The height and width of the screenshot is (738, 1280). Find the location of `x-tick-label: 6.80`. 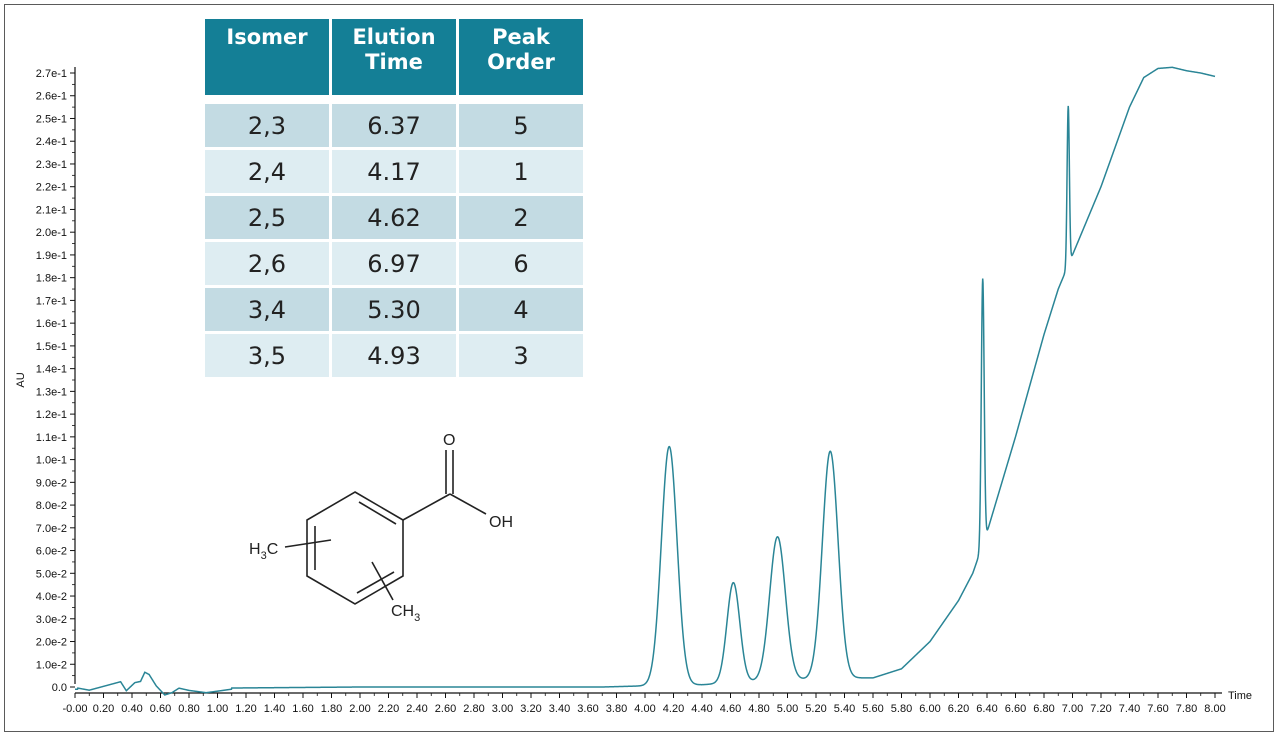

x-tick-label: 6.80 is located at coordinates (1043, 709).